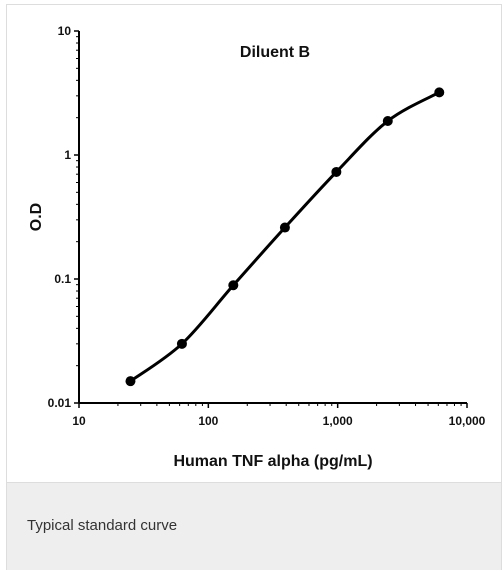  I want to click on y-tick-label: 0.01, so click(60, 403).